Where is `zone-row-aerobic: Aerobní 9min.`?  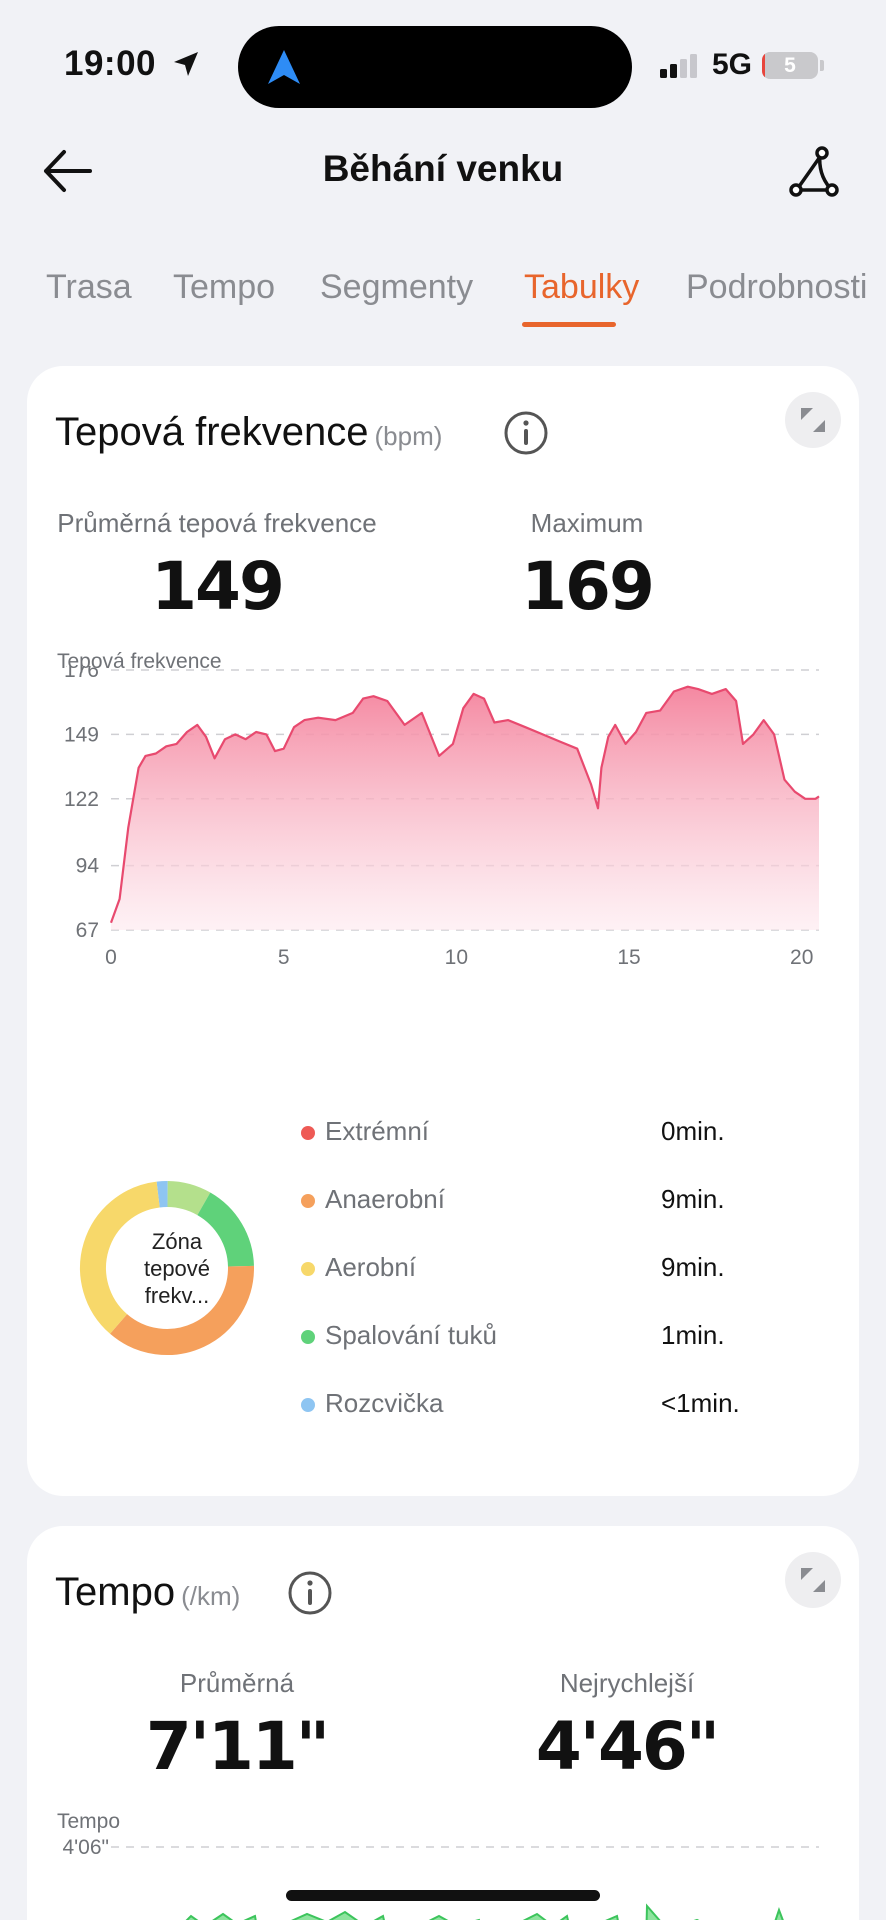 zone-row-aerobic: Aerobní 9min. is located at coordinates (561, 1268).